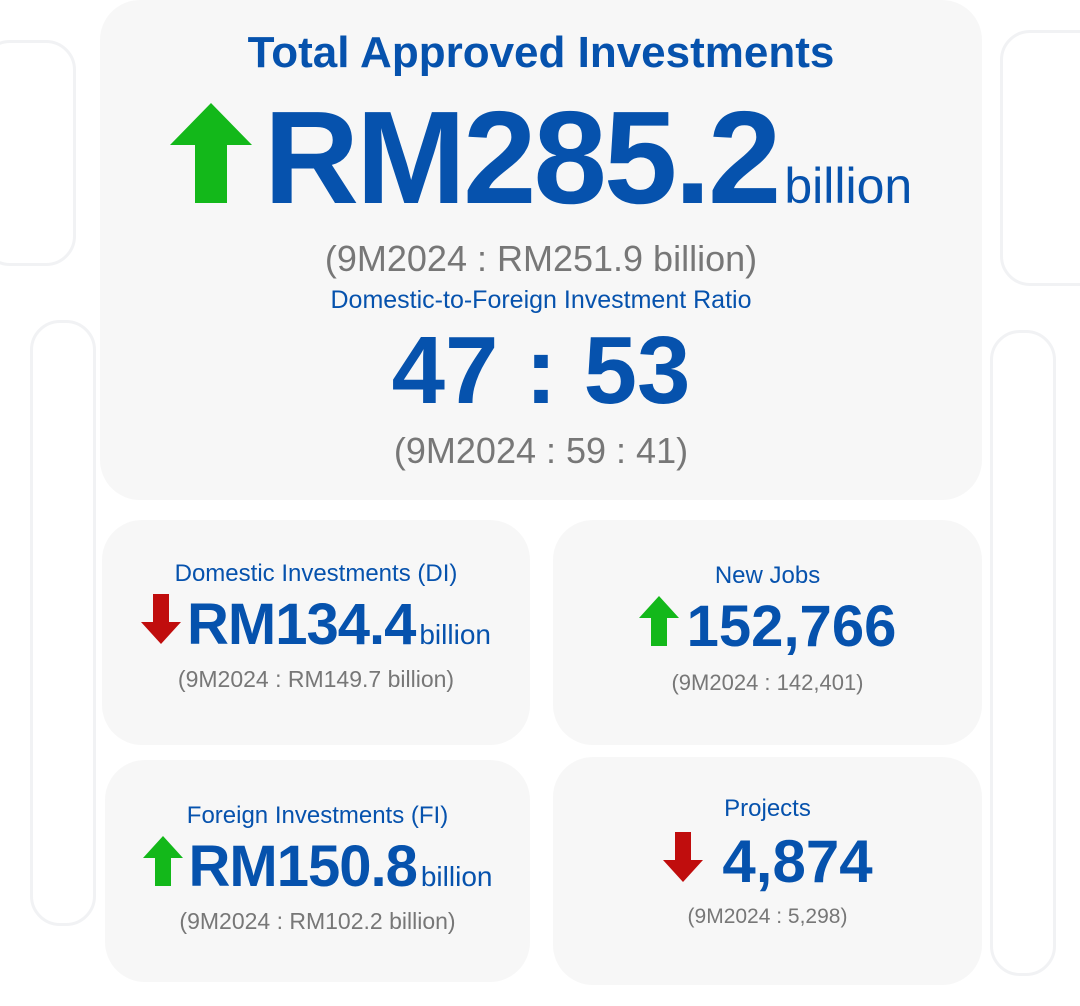  What do you see at coordinates (797, 861) in the screenshot?
I see `projects-value: 4,874` at bounding box center [797, 861].